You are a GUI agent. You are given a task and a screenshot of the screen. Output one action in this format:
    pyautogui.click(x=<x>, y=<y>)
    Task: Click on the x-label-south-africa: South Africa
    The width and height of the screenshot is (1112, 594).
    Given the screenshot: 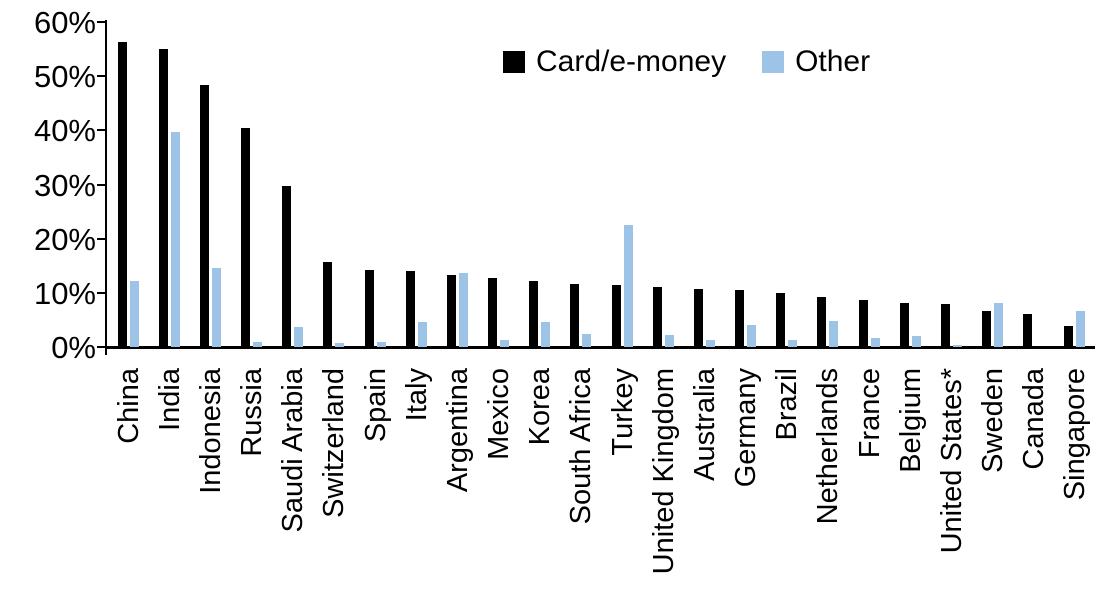 What is the action you would take?
    pyautogui.click(x=581, y=446)
    